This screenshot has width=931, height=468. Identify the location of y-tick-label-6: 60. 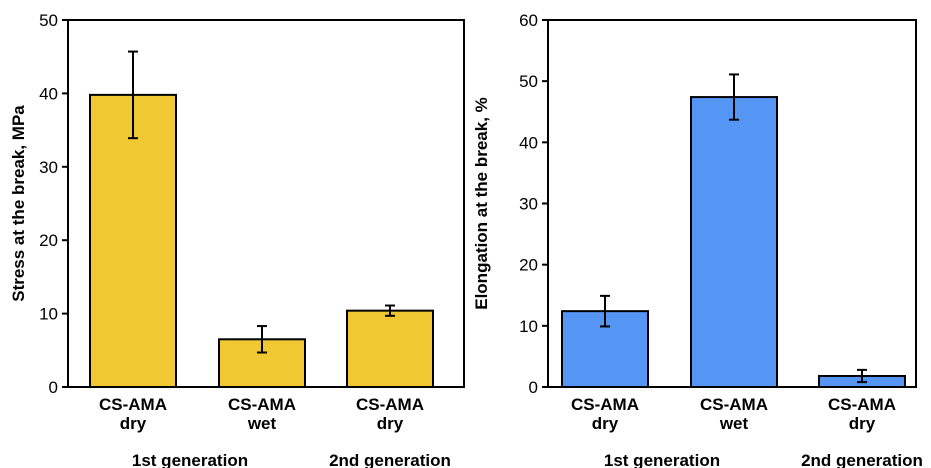
(528, 20).